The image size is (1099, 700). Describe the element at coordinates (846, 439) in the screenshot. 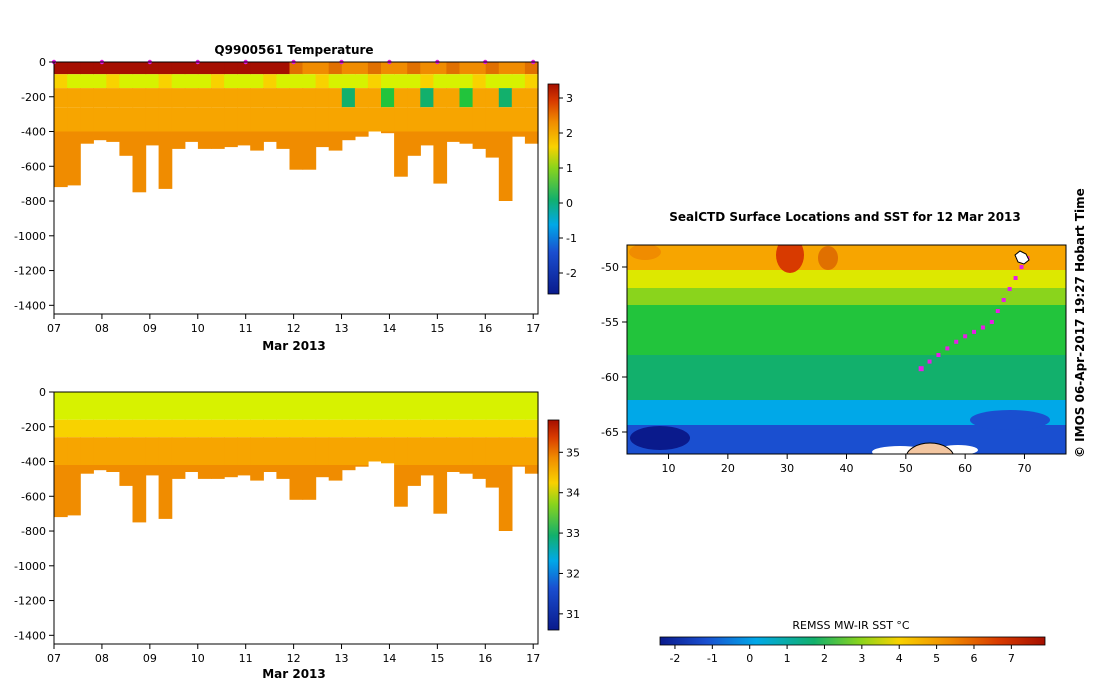

I see `sst-band-blue` at that location.